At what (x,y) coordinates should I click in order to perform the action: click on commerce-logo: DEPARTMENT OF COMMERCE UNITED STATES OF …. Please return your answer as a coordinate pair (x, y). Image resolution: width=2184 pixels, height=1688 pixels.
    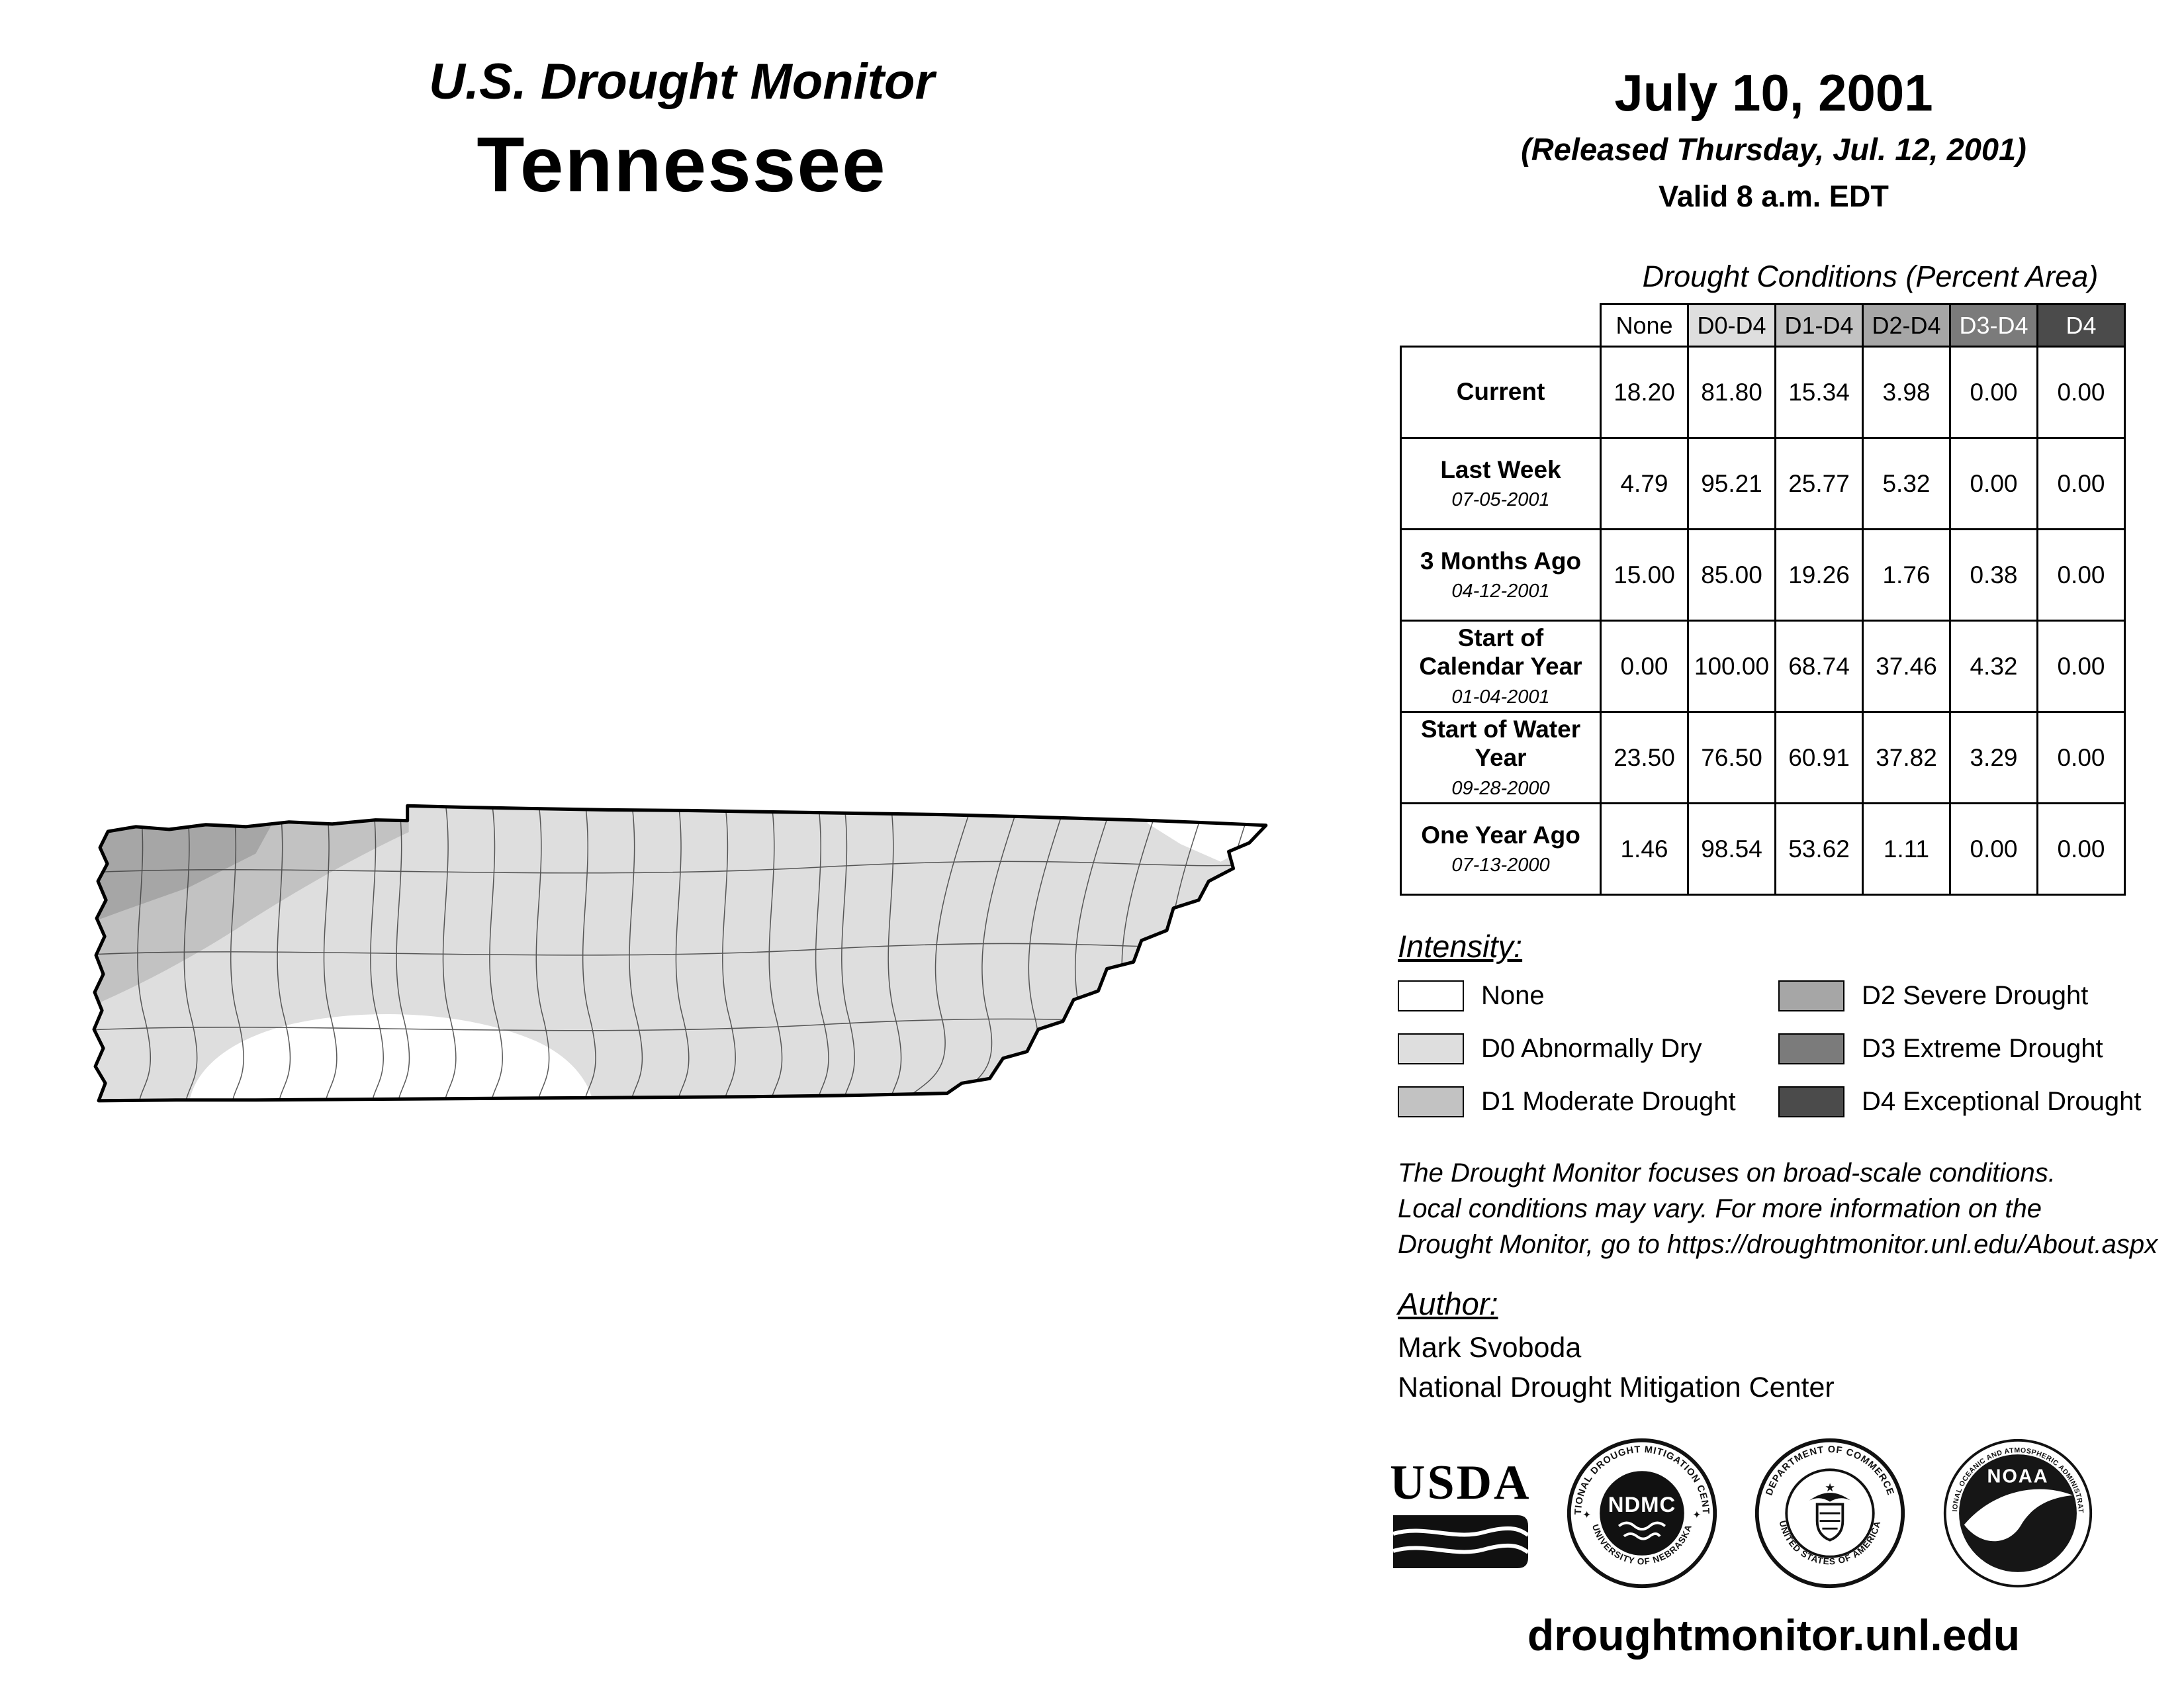
    Looking at the image, I should click on (1830, 1513).